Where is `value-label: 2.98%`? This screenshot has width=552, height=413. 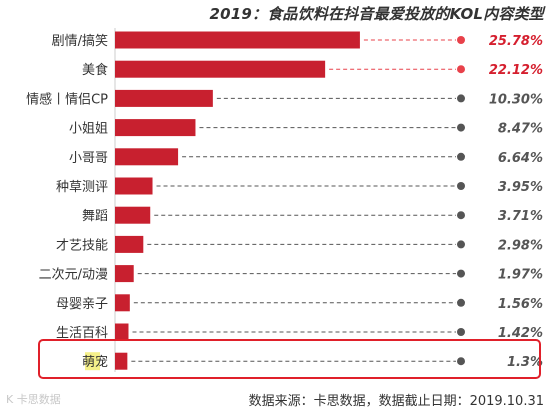
value-label: 2.98% is located at coordinates (520, 245).